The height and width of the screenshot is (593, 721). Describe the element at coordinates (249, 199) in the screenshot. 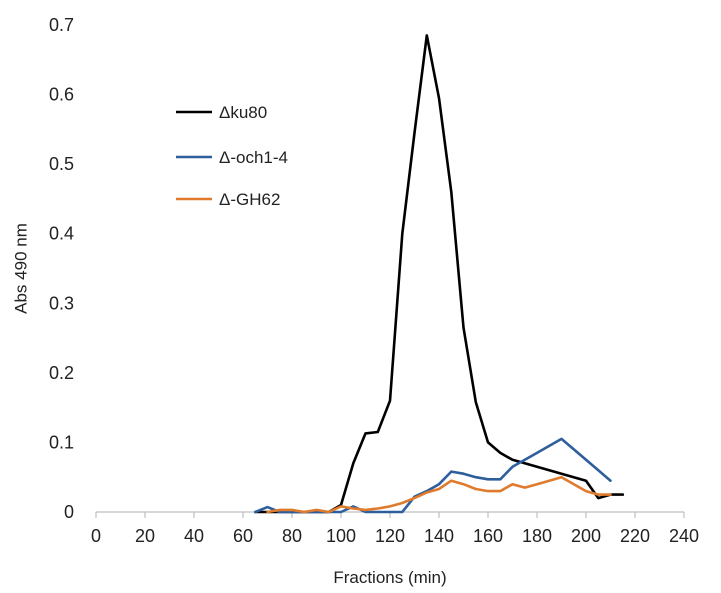

I see `legend-label-2: Δ-GH62` at that location.